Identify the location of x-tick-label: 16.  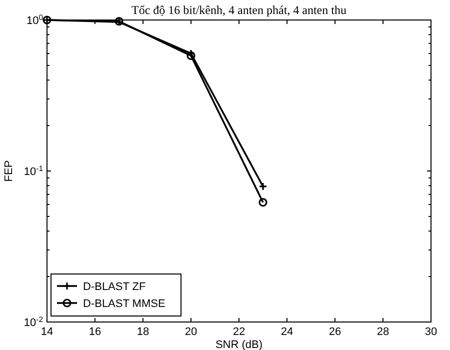
(95, 332).